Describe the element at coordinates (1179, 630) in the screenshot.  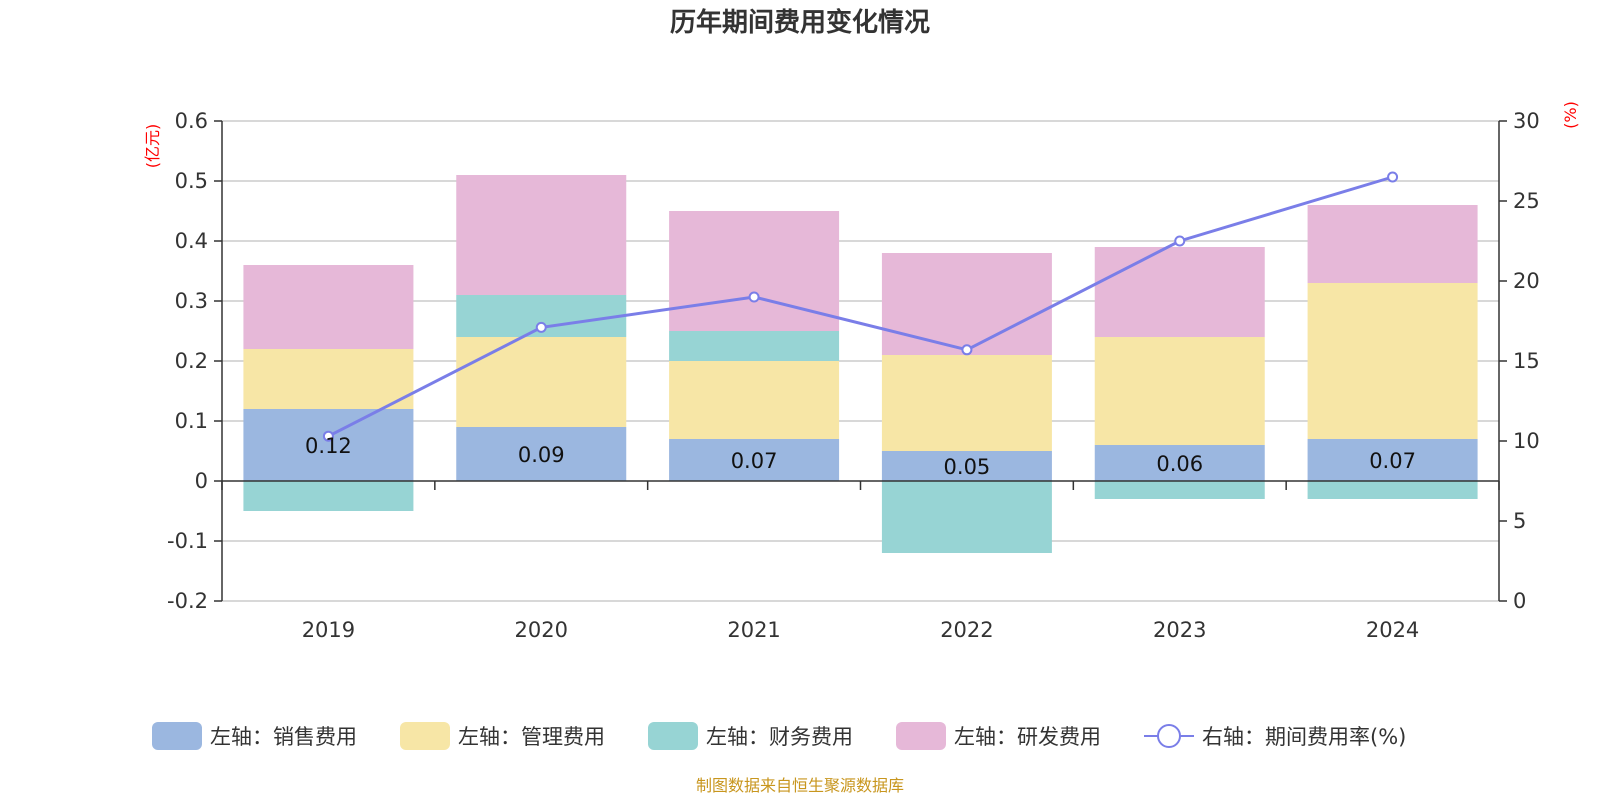
I see `x-tick-label: 2023` at that location.